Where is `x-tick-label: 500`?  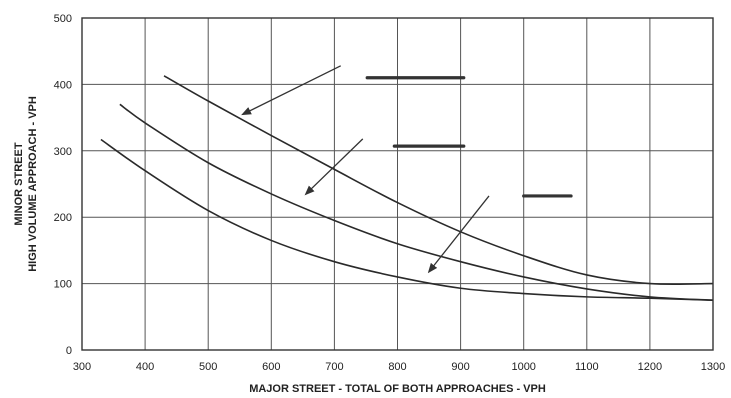 x-tick-label: 500 is located at coordinates (208, 367).